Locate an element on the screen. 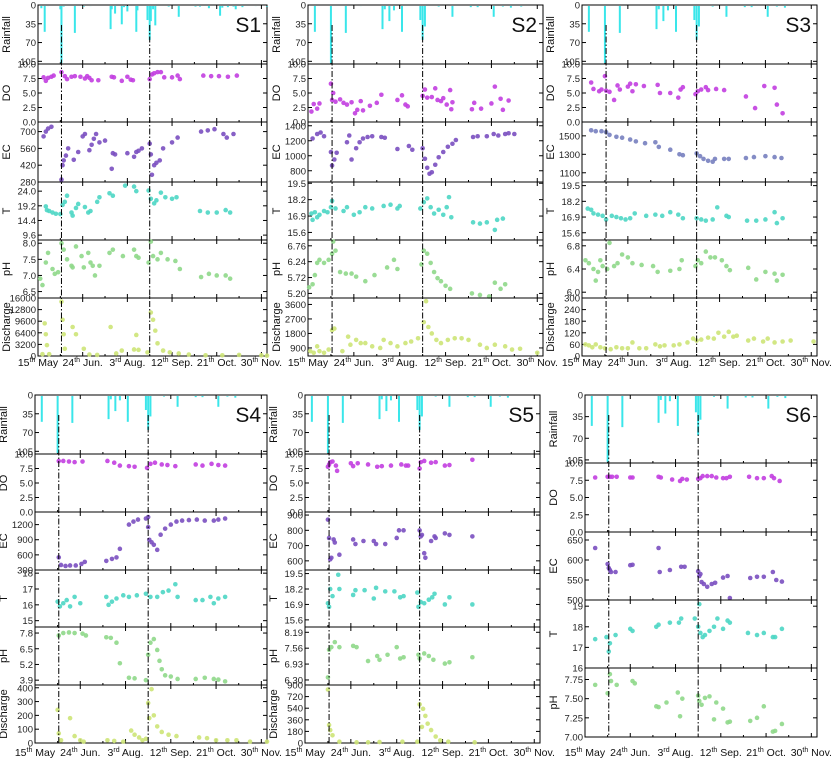 The width and height of the screenshot is (831, 774). y-tick-label: 300 is located at coordinates (25, 571).